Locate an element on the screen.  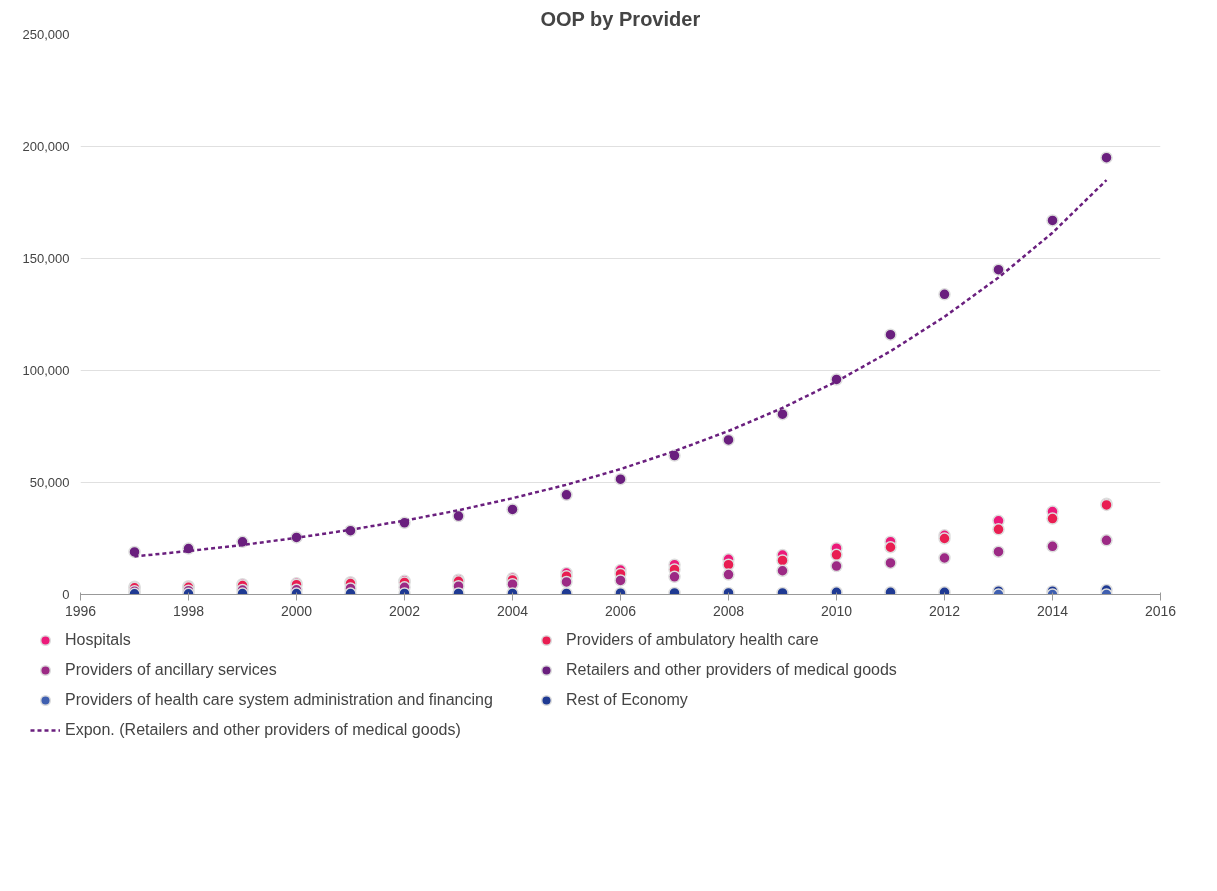
x-tick-label: 2008 is located at coordinates (728, 610).